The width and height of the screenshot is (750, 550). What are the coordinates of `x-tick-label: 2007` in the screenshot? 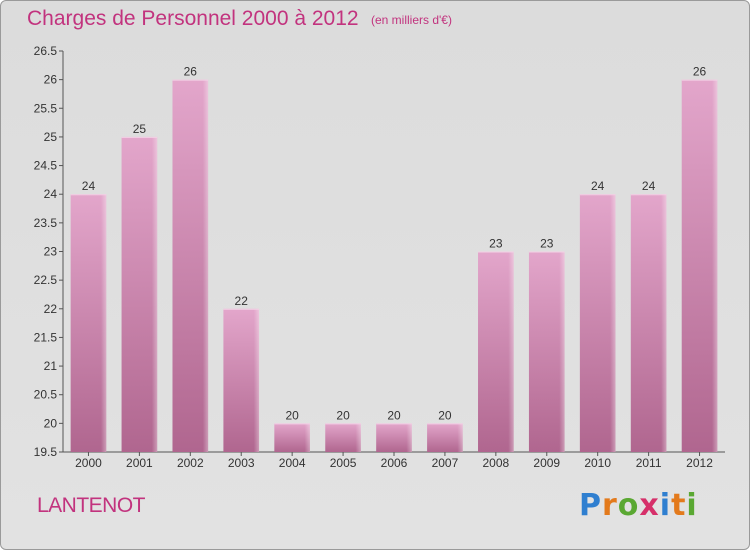 It's located at (445, 463).